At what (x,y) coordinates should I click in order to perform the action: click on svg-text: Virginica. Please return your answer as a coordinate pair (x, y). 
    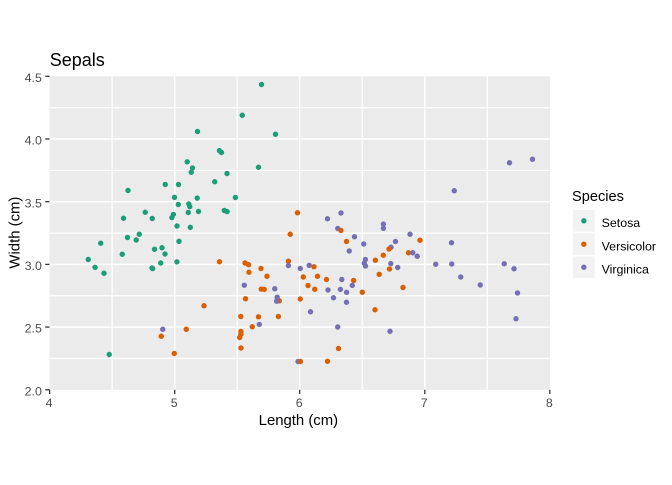
    Looking at the image, I should click on (625, 270).